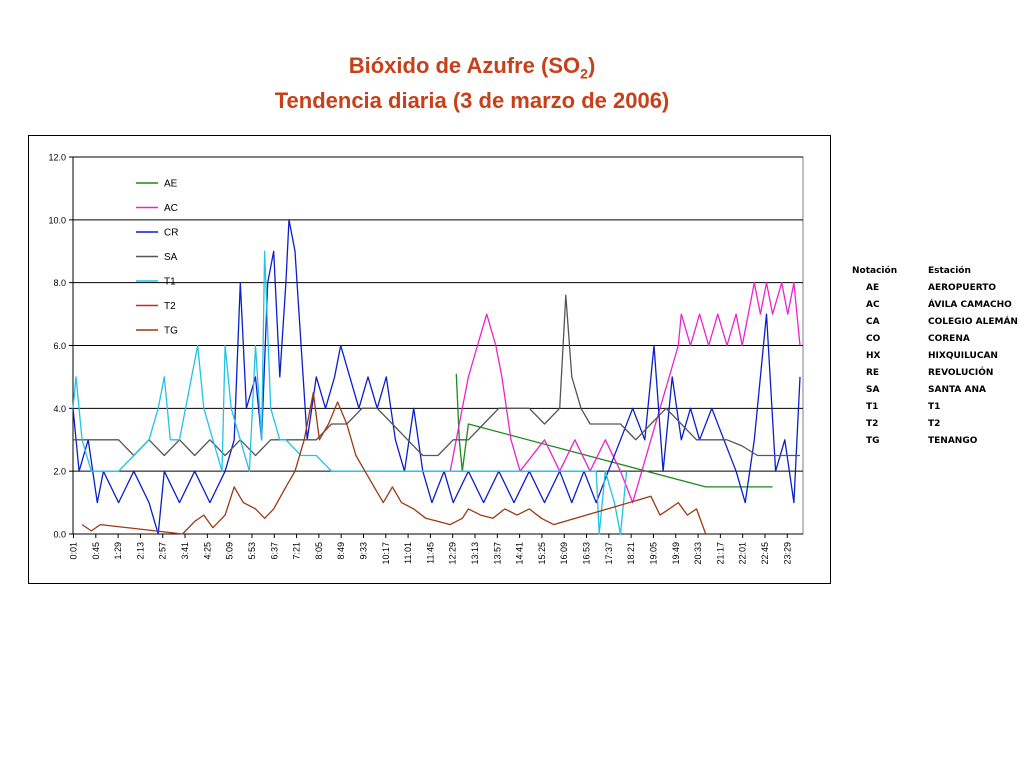 The image size is (1024, 768). I want to click on station-row: SA SANTA ANA, so click(932, 392).